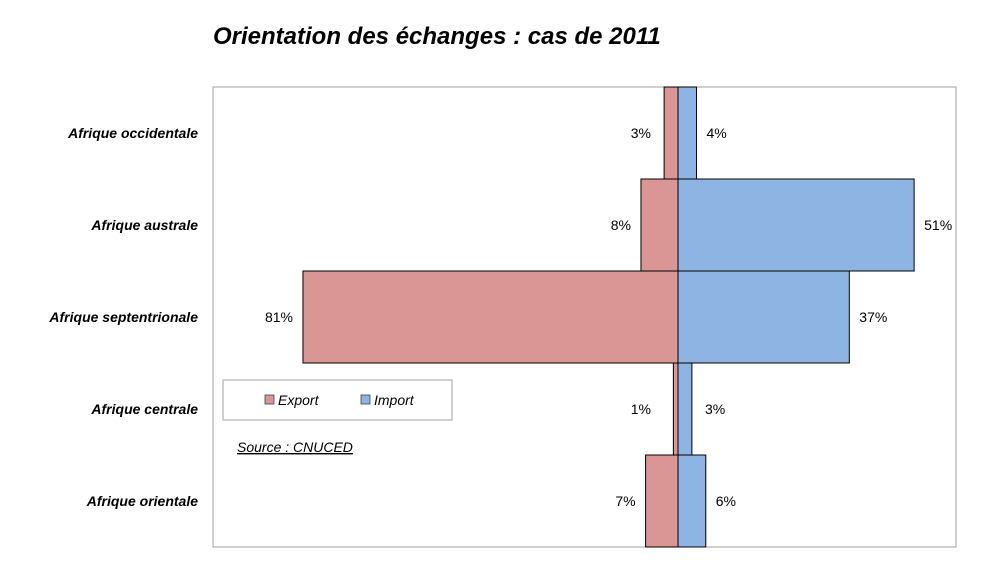 The width and height of the screenshot is (985, 563). Describe the element at coordinates (269, 399) in the screenshot. I see `legend-swatch-export` at that location.